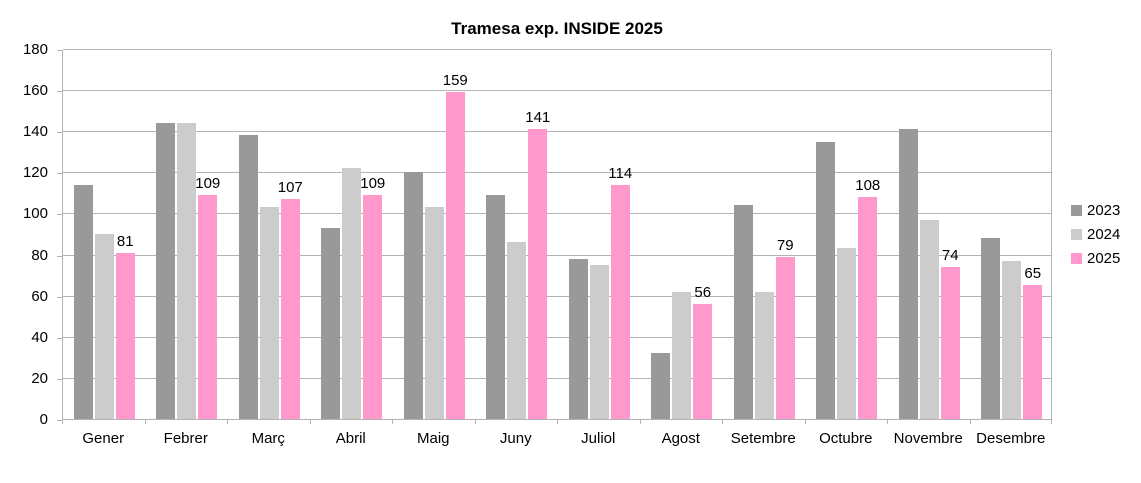 This screenshot has width=1141, height=483. What do you see at coordinates (1033, 352) in the screenshot?
I see `bar-2025-desembre` at bounding box center [1033, 352].